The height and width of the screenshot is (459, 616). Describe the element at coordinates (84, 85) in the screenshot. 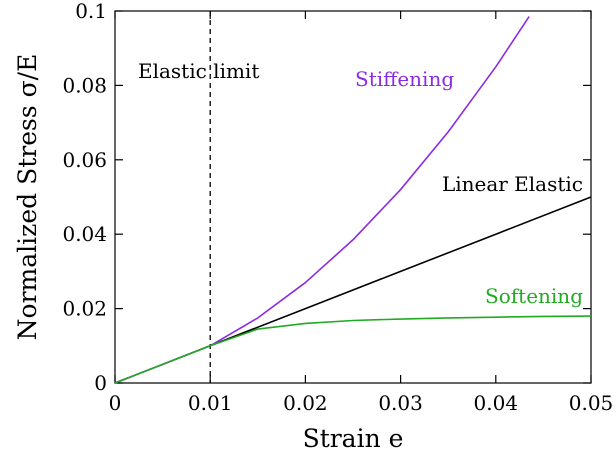

I see `y-tick-label: 0.08` at that location.